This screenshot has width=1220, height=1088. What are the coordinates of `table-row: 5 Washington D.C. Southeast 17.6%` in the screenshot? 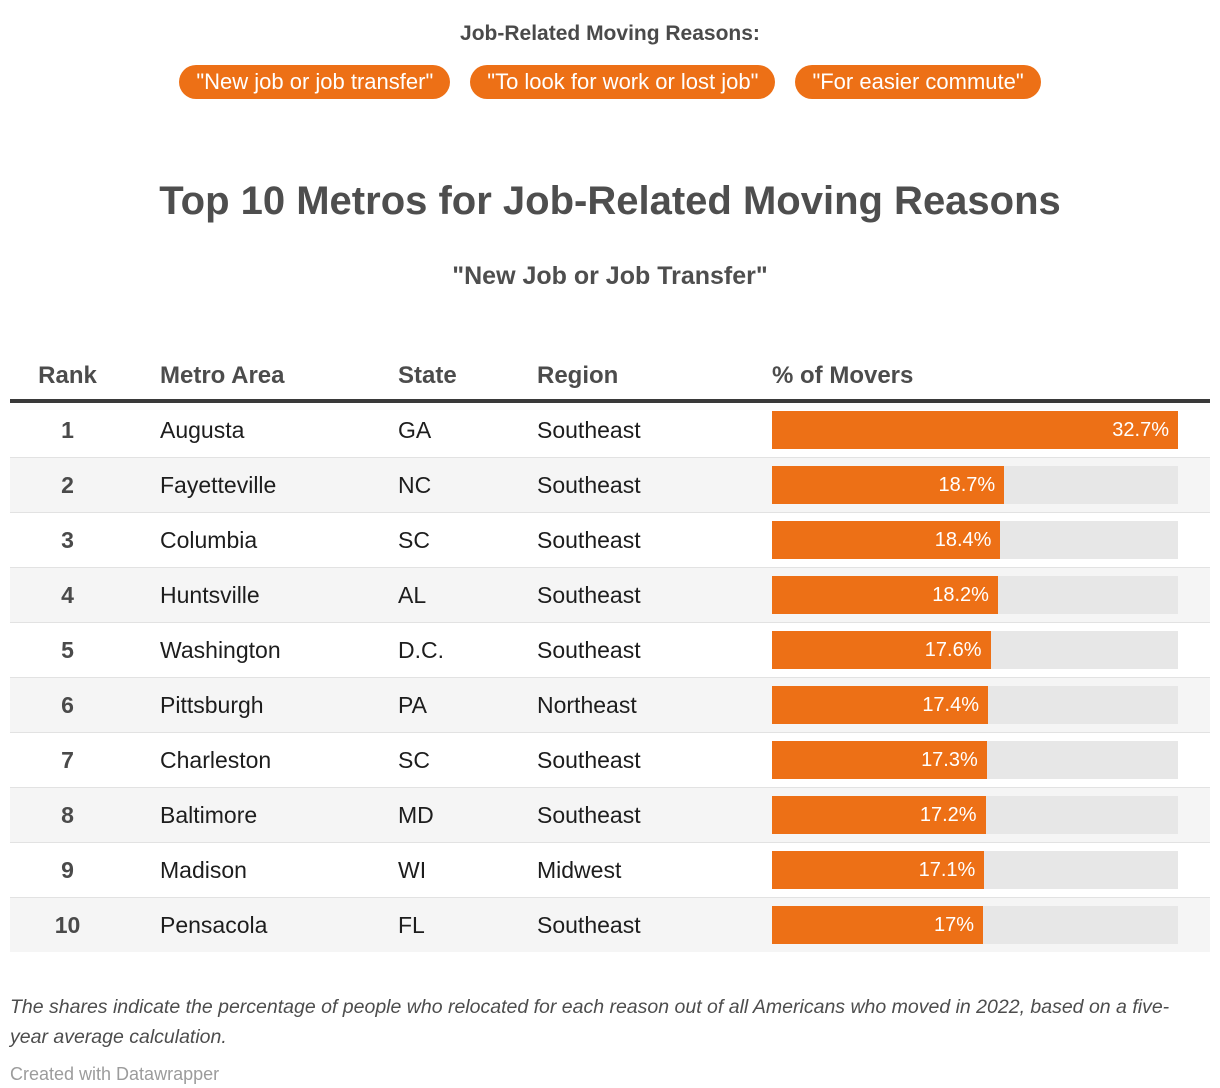 It's located at (610, 649).